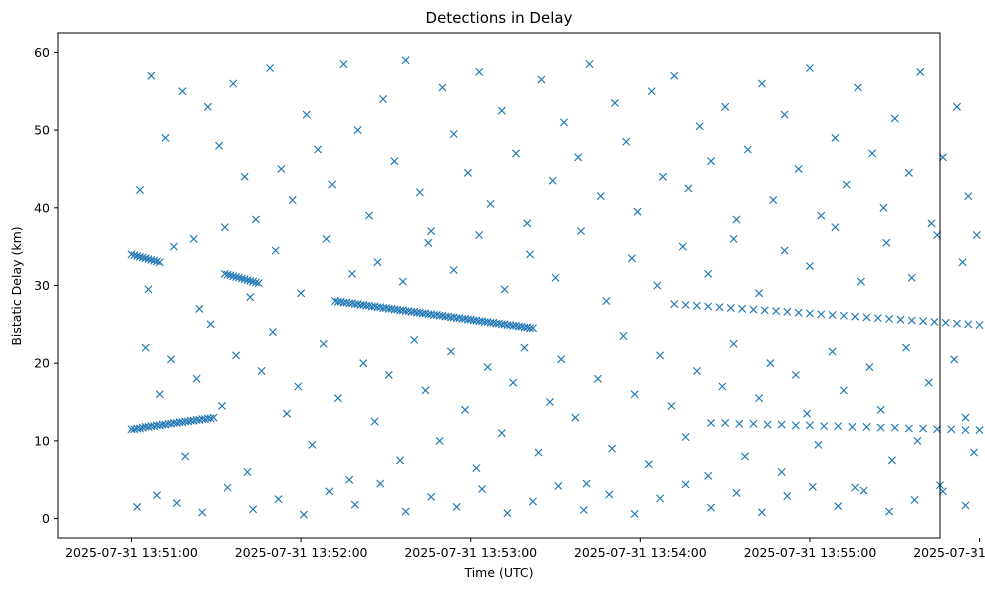 The image size is (985, 590). What do you see at coordinates (810, 552) in the screenshot?
I see `x-tick-label: 2025-07-31 13:55:00` at bounding box center [810, 552].